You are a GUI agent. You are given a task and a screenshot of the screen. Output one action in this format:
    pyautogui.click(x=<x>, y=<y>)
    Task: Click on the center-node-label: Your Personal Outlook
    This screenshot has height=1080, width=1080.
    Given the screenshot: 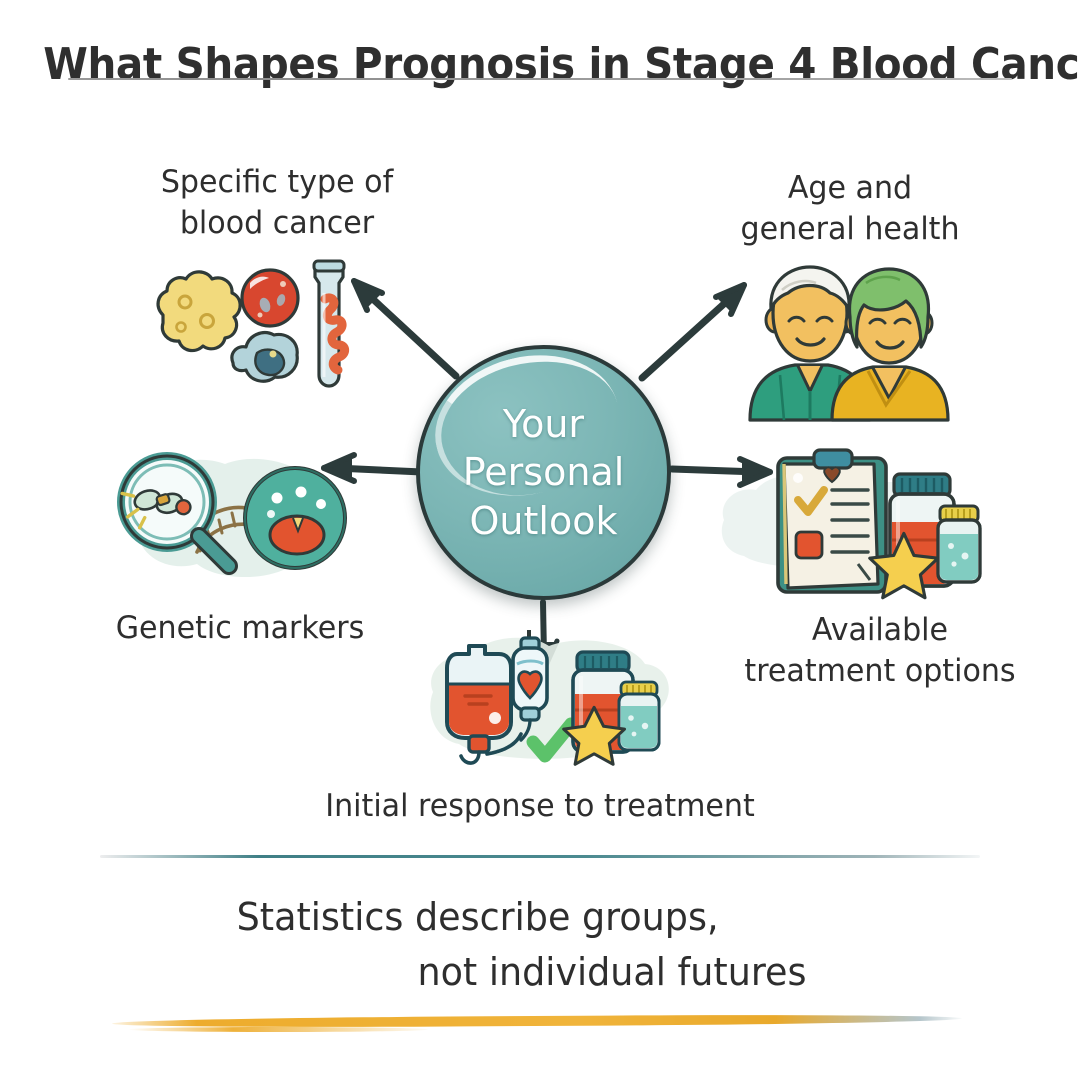 What is the action you would take?
    pyautogui.click(x=543, y=472)
    